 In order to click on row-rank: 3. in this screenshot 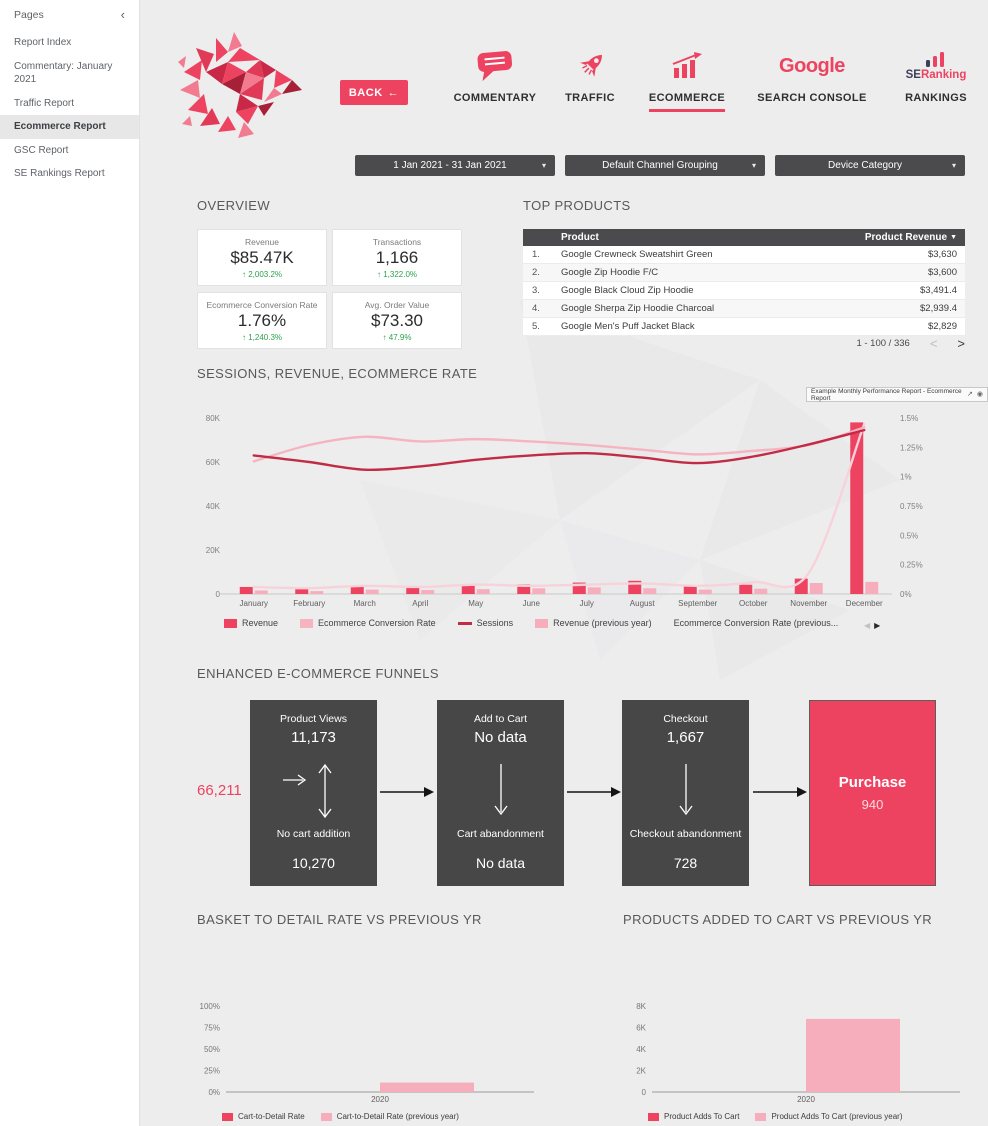, I will do `click(536, 290)`.